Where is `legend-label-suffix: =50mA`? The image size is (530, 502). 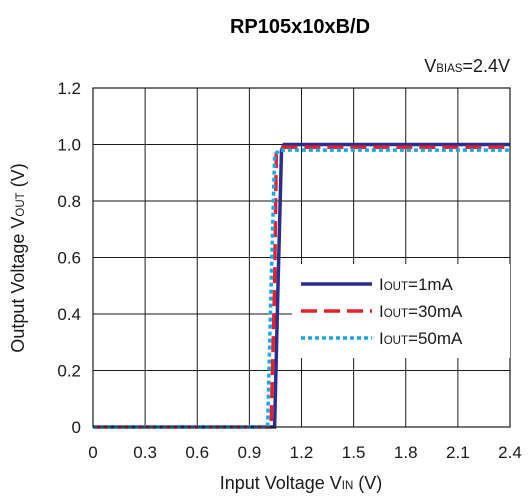 legend-label-suffix: =50mA is located at coordinates (435, 338).